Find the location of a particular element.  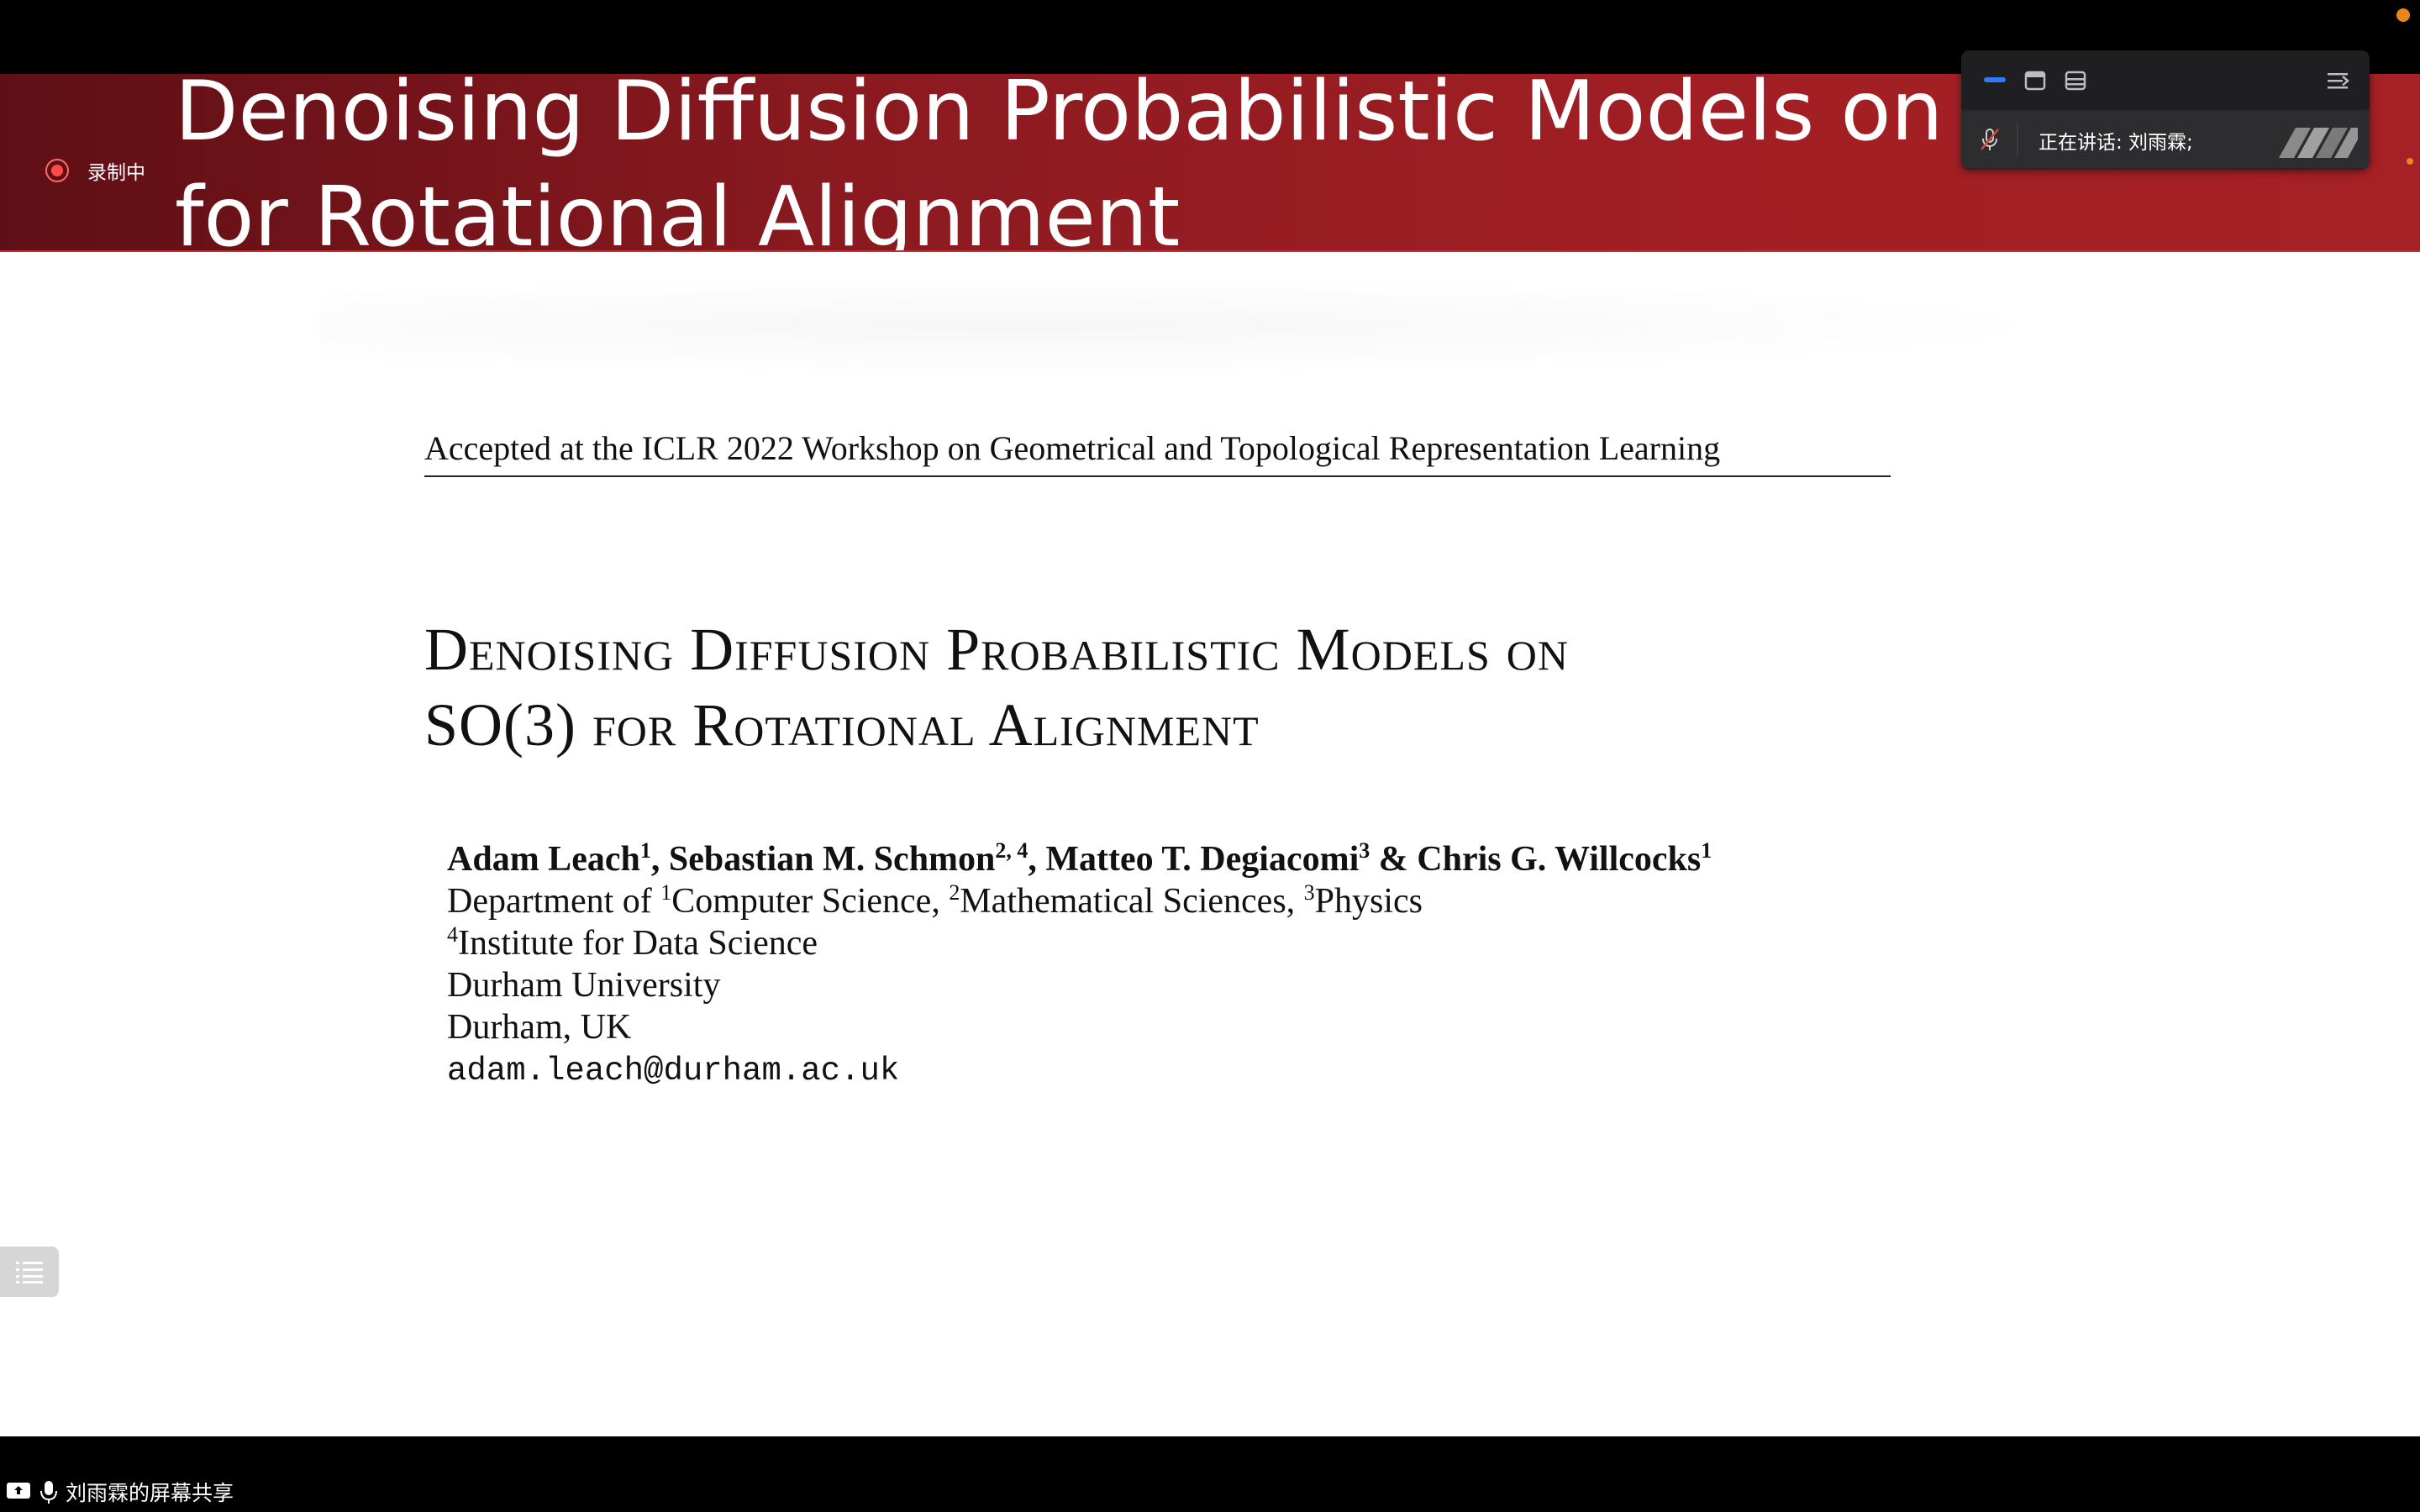

record-icon is located at coordinates (57, 170).